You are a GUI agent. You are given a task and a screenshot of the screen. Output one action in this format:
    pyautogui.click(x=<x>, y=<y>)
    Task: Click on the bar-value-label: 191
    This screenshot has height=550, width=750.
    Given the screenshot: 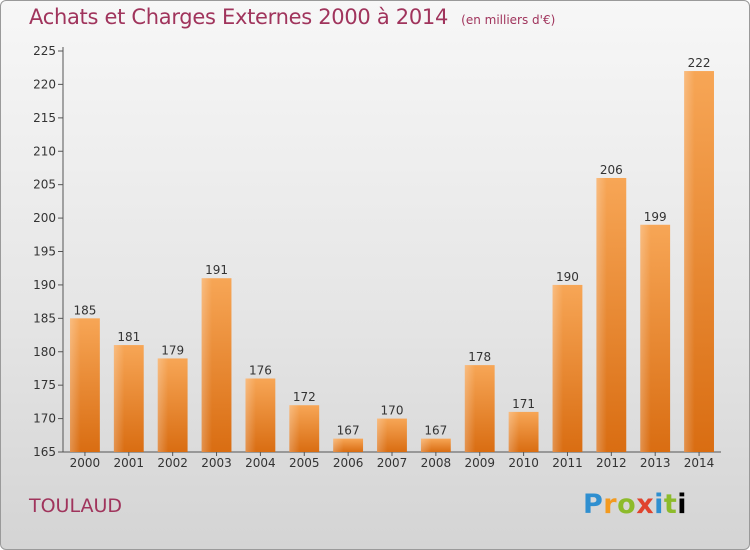 What is the action you would take?
    pyautogui.click(x=216, y=270)
    